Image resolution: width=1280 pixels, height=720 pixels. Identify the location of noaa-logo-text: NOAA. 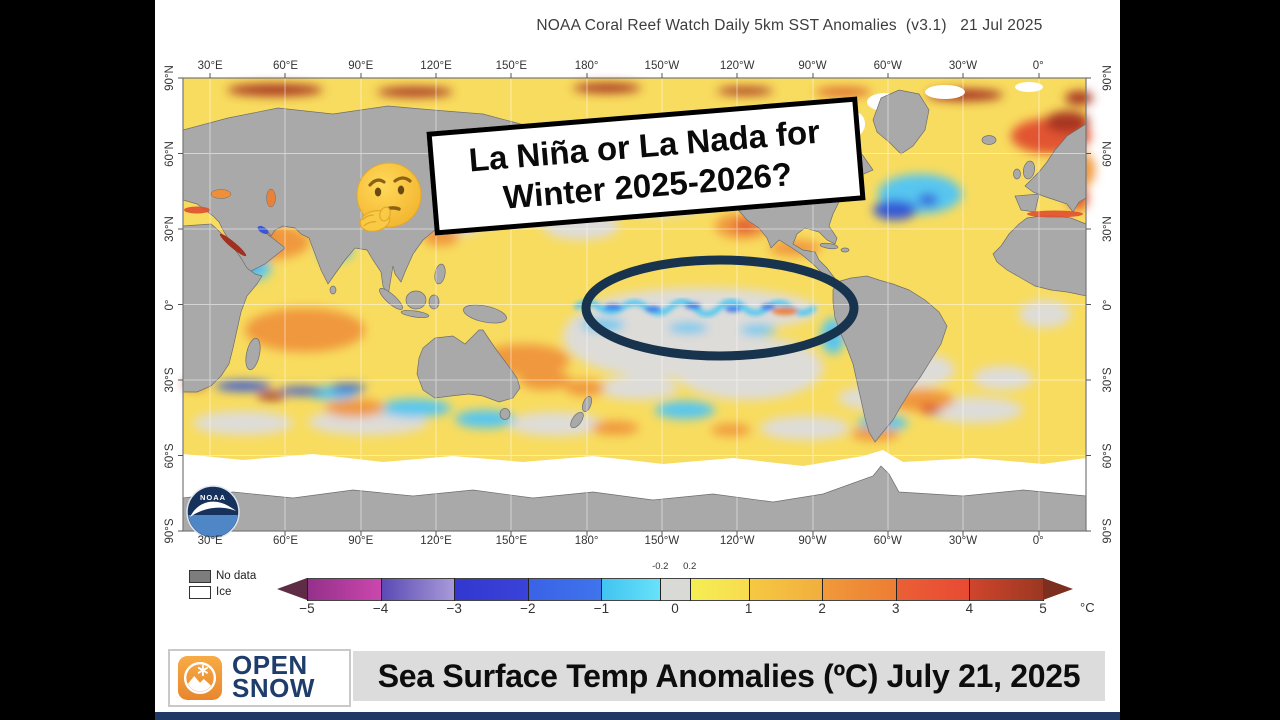
(213, 497).